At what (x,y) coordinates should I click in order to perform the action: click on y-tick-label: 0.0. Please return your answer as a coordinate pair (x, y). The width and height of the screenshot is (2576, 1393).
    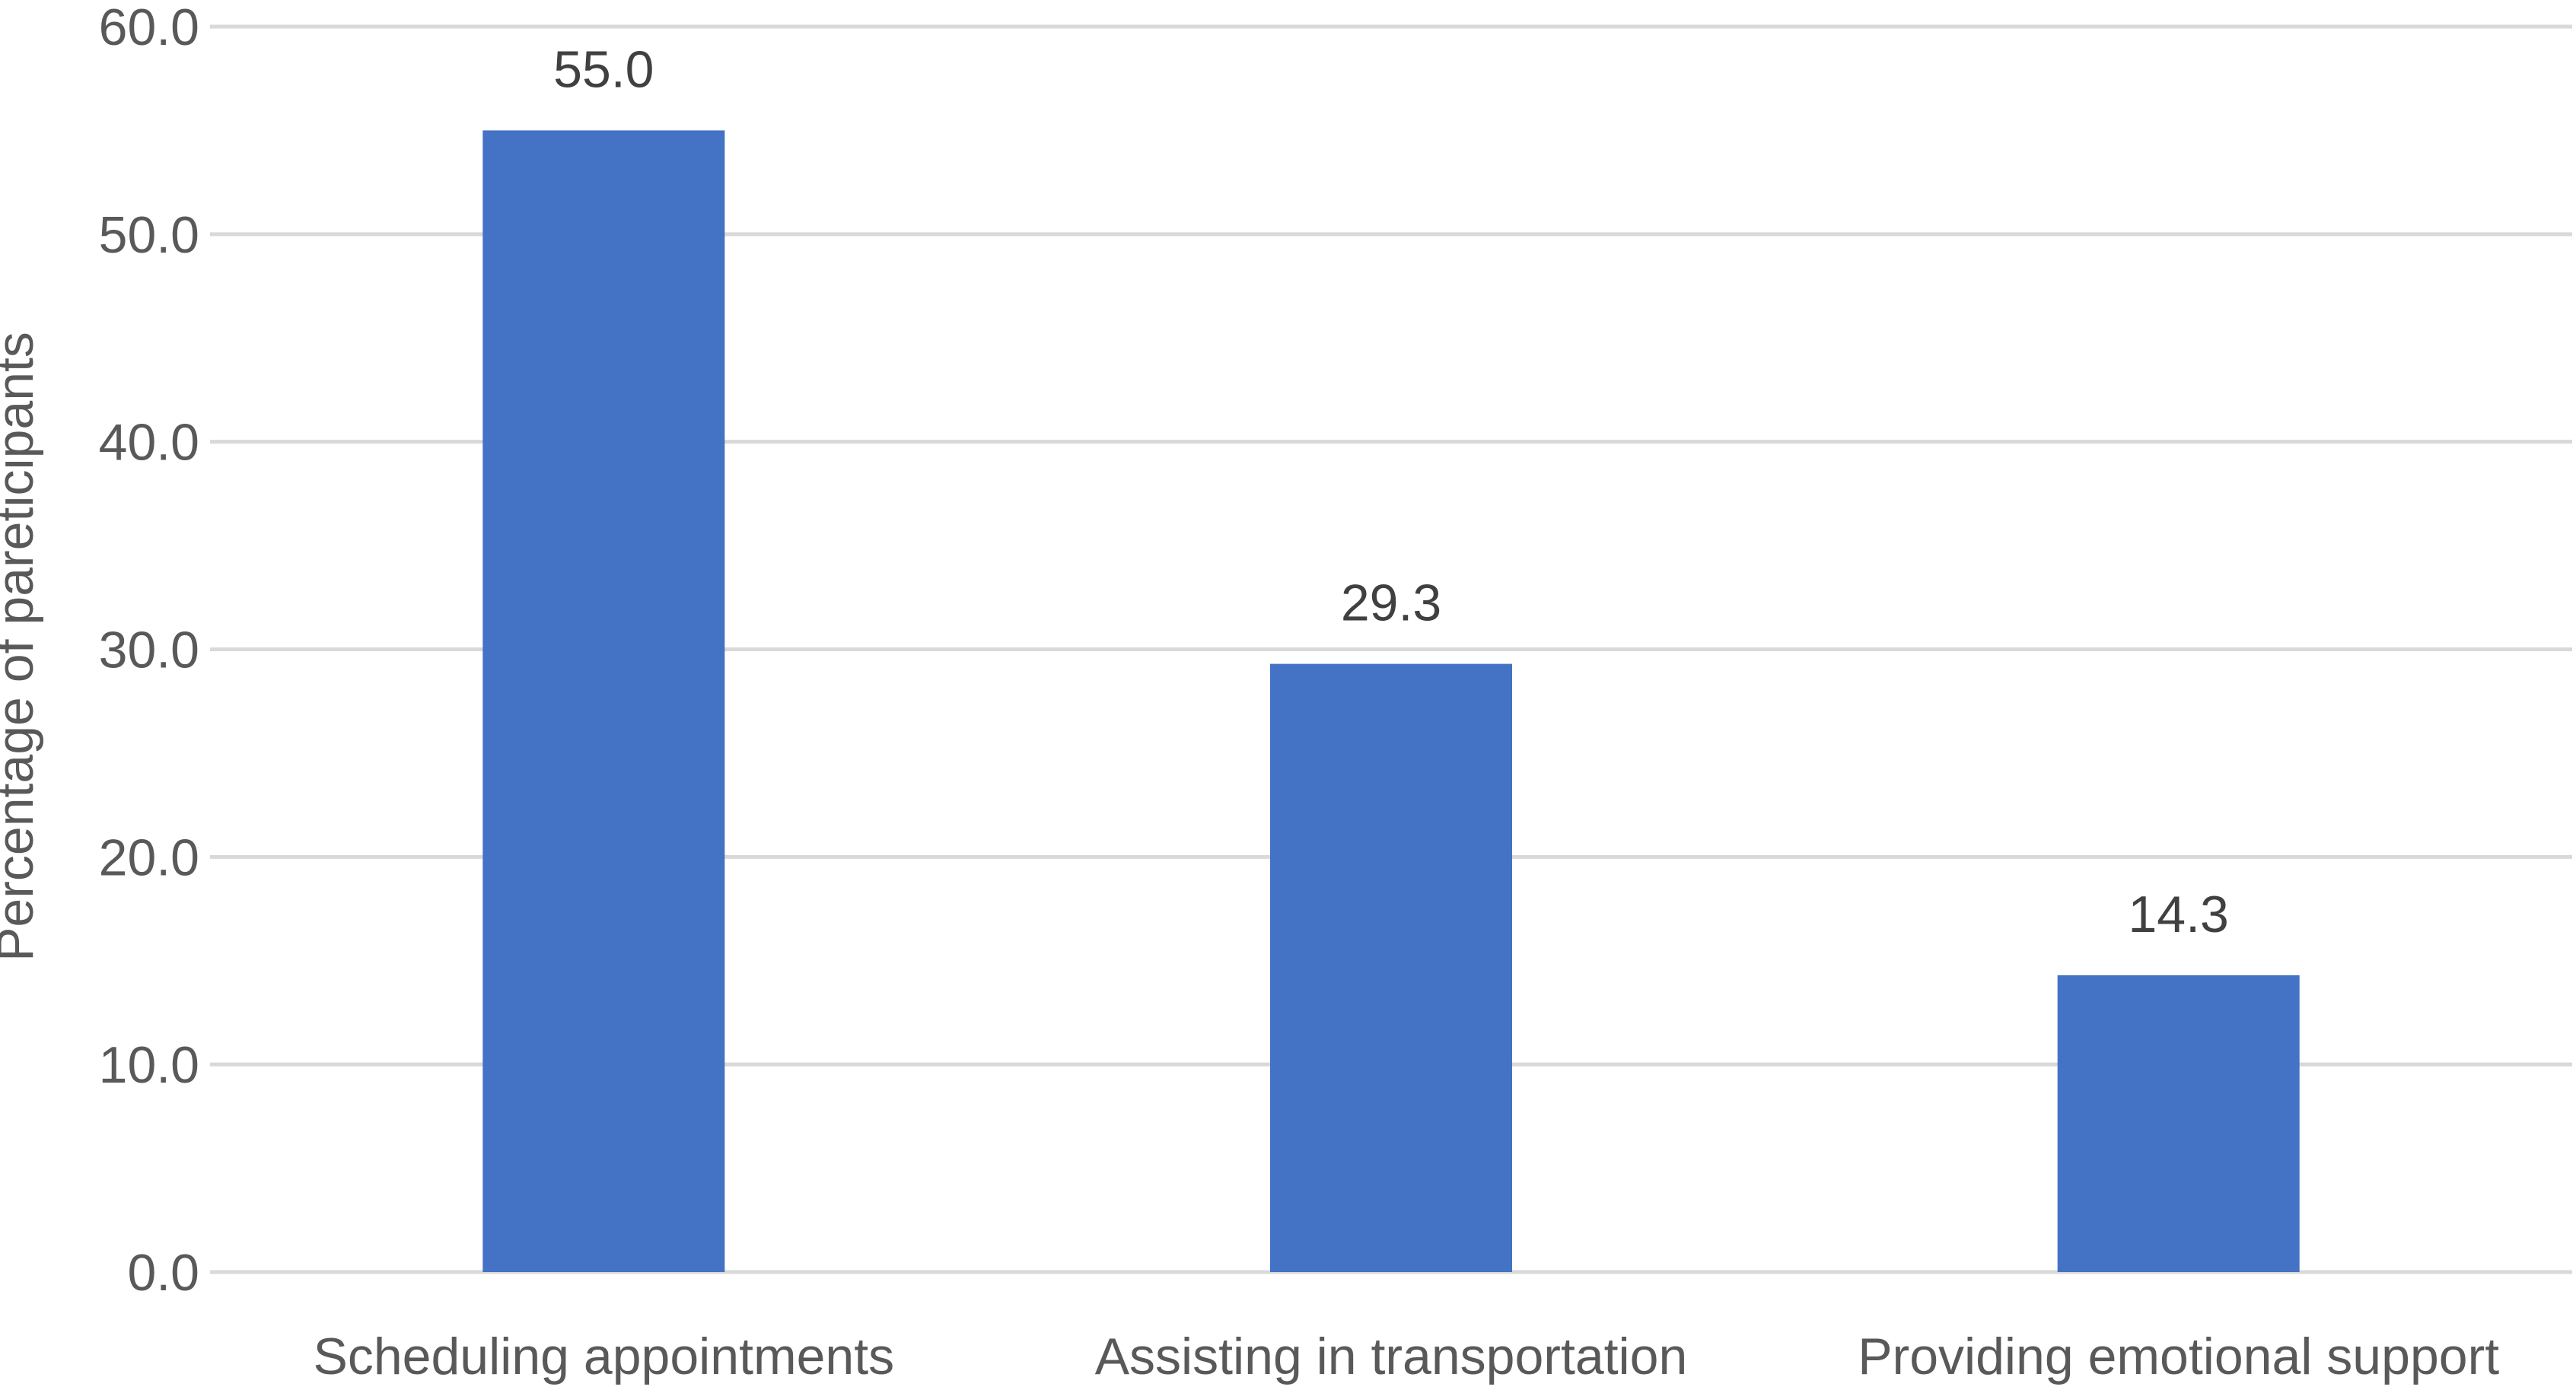
    Looking at the image, I should click on (163, 1273).